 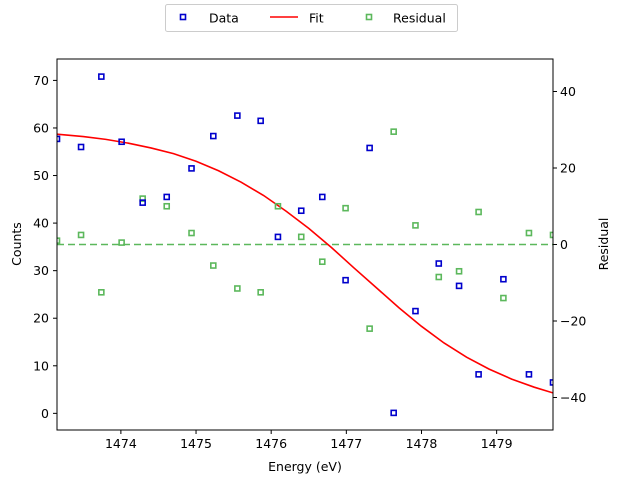 I want to click on y-tick-label-0: 0, so click(x=45, y=413).